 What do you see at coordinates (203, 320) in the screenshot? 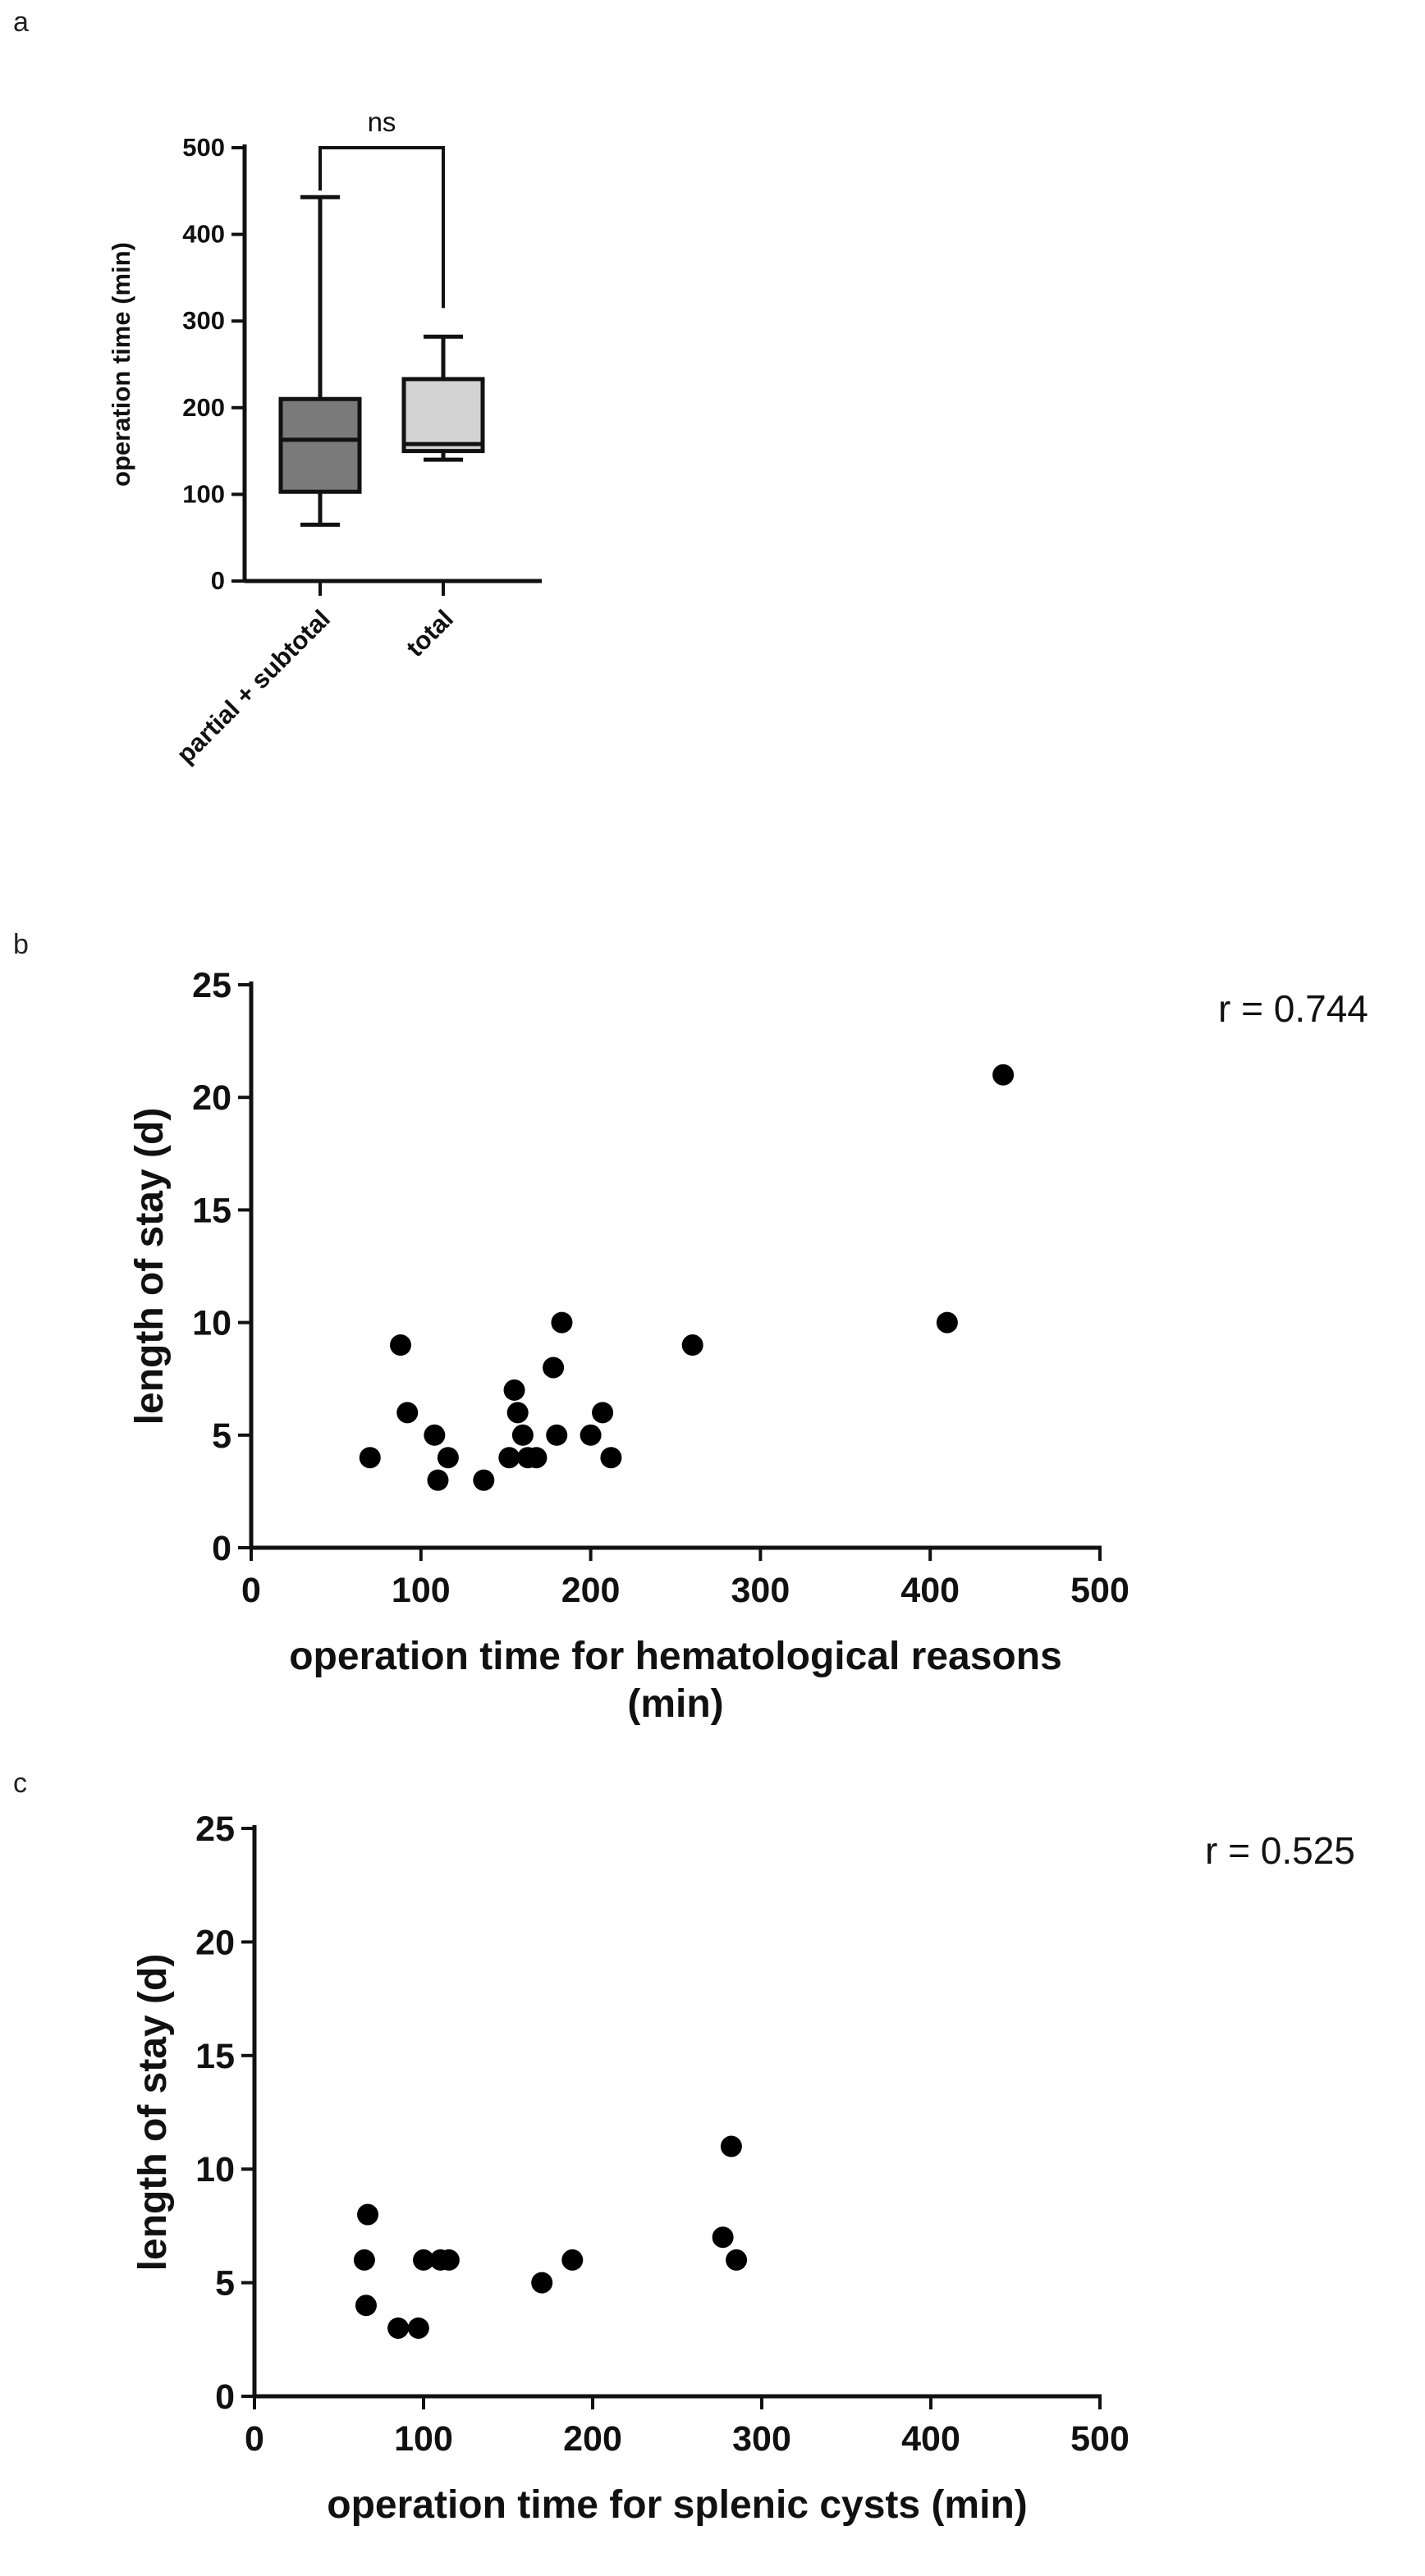
I see `y-tick-label: 300` at bounding box center [203, 320].